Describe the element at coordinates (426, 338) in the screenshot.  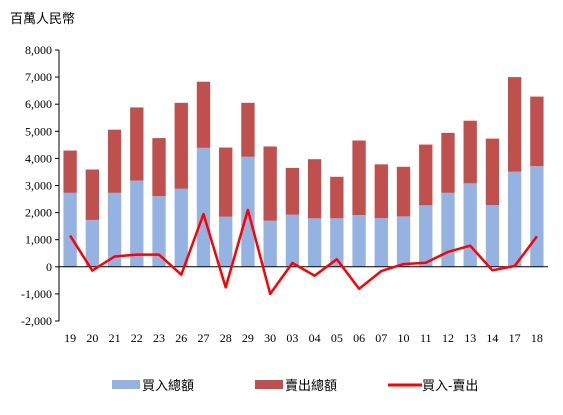
I see `x-tick-label: 11` at that location.